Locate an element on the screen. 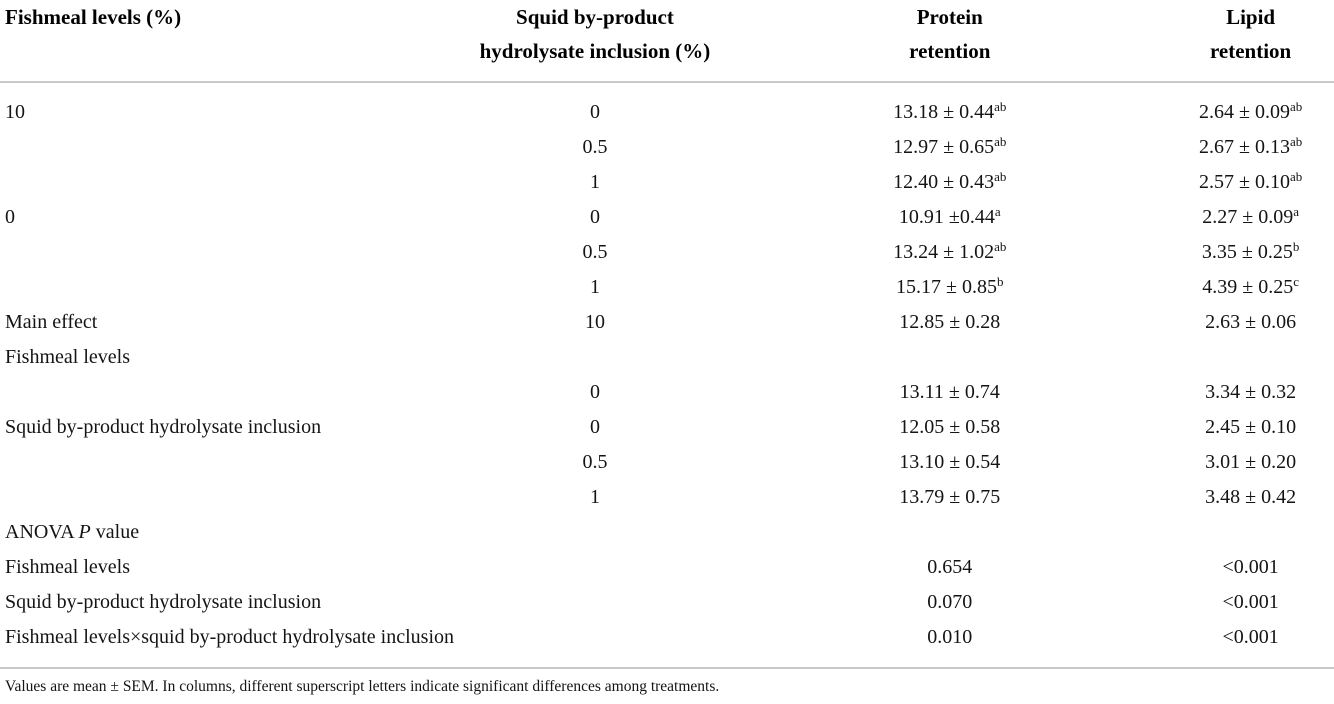 The height and width of the screenshot is (704, 1334). table-row: 1 12.40 ± 0.43ab 2.57 ± 0.10ab is located at coordinates (667, 182).